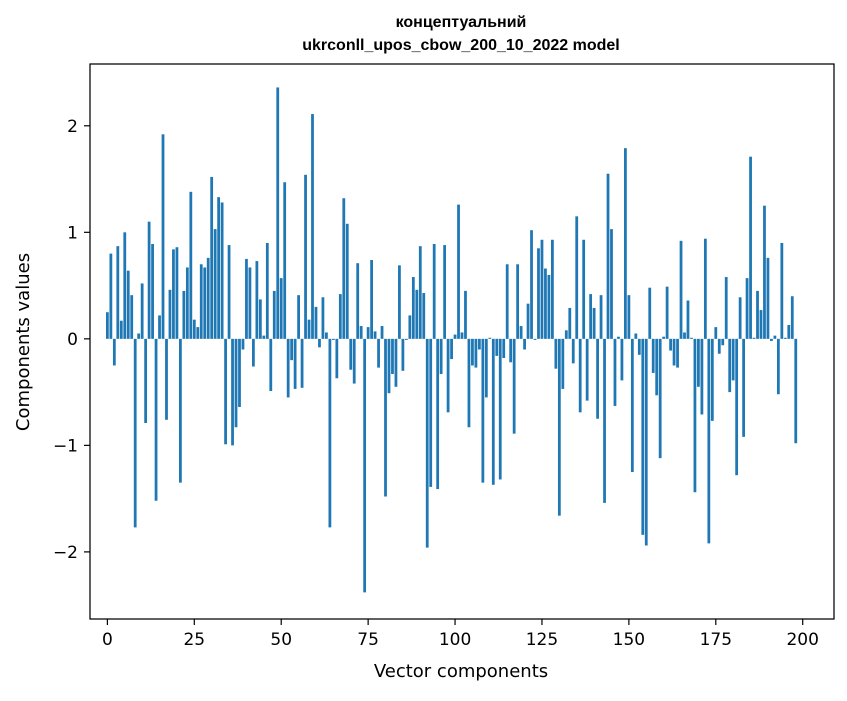 Image resolution: width=847 pixels, height=701 pixels. I want to click on y-tick-label: 2, so click(72, 127).